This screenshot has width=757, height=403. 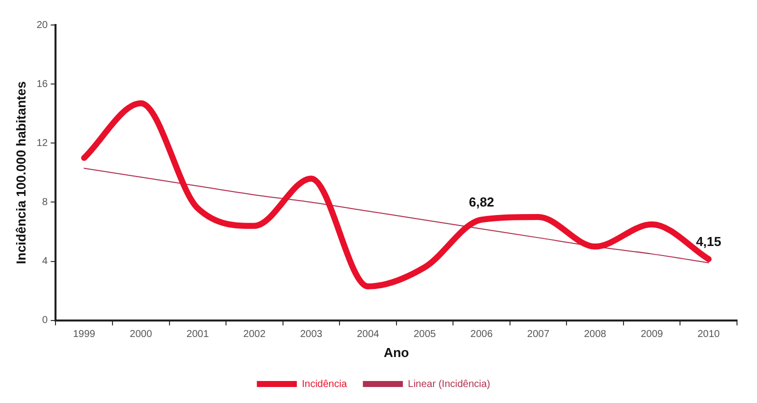 I want to click on x-axis-title: Ano, so click(x=397, y=352).